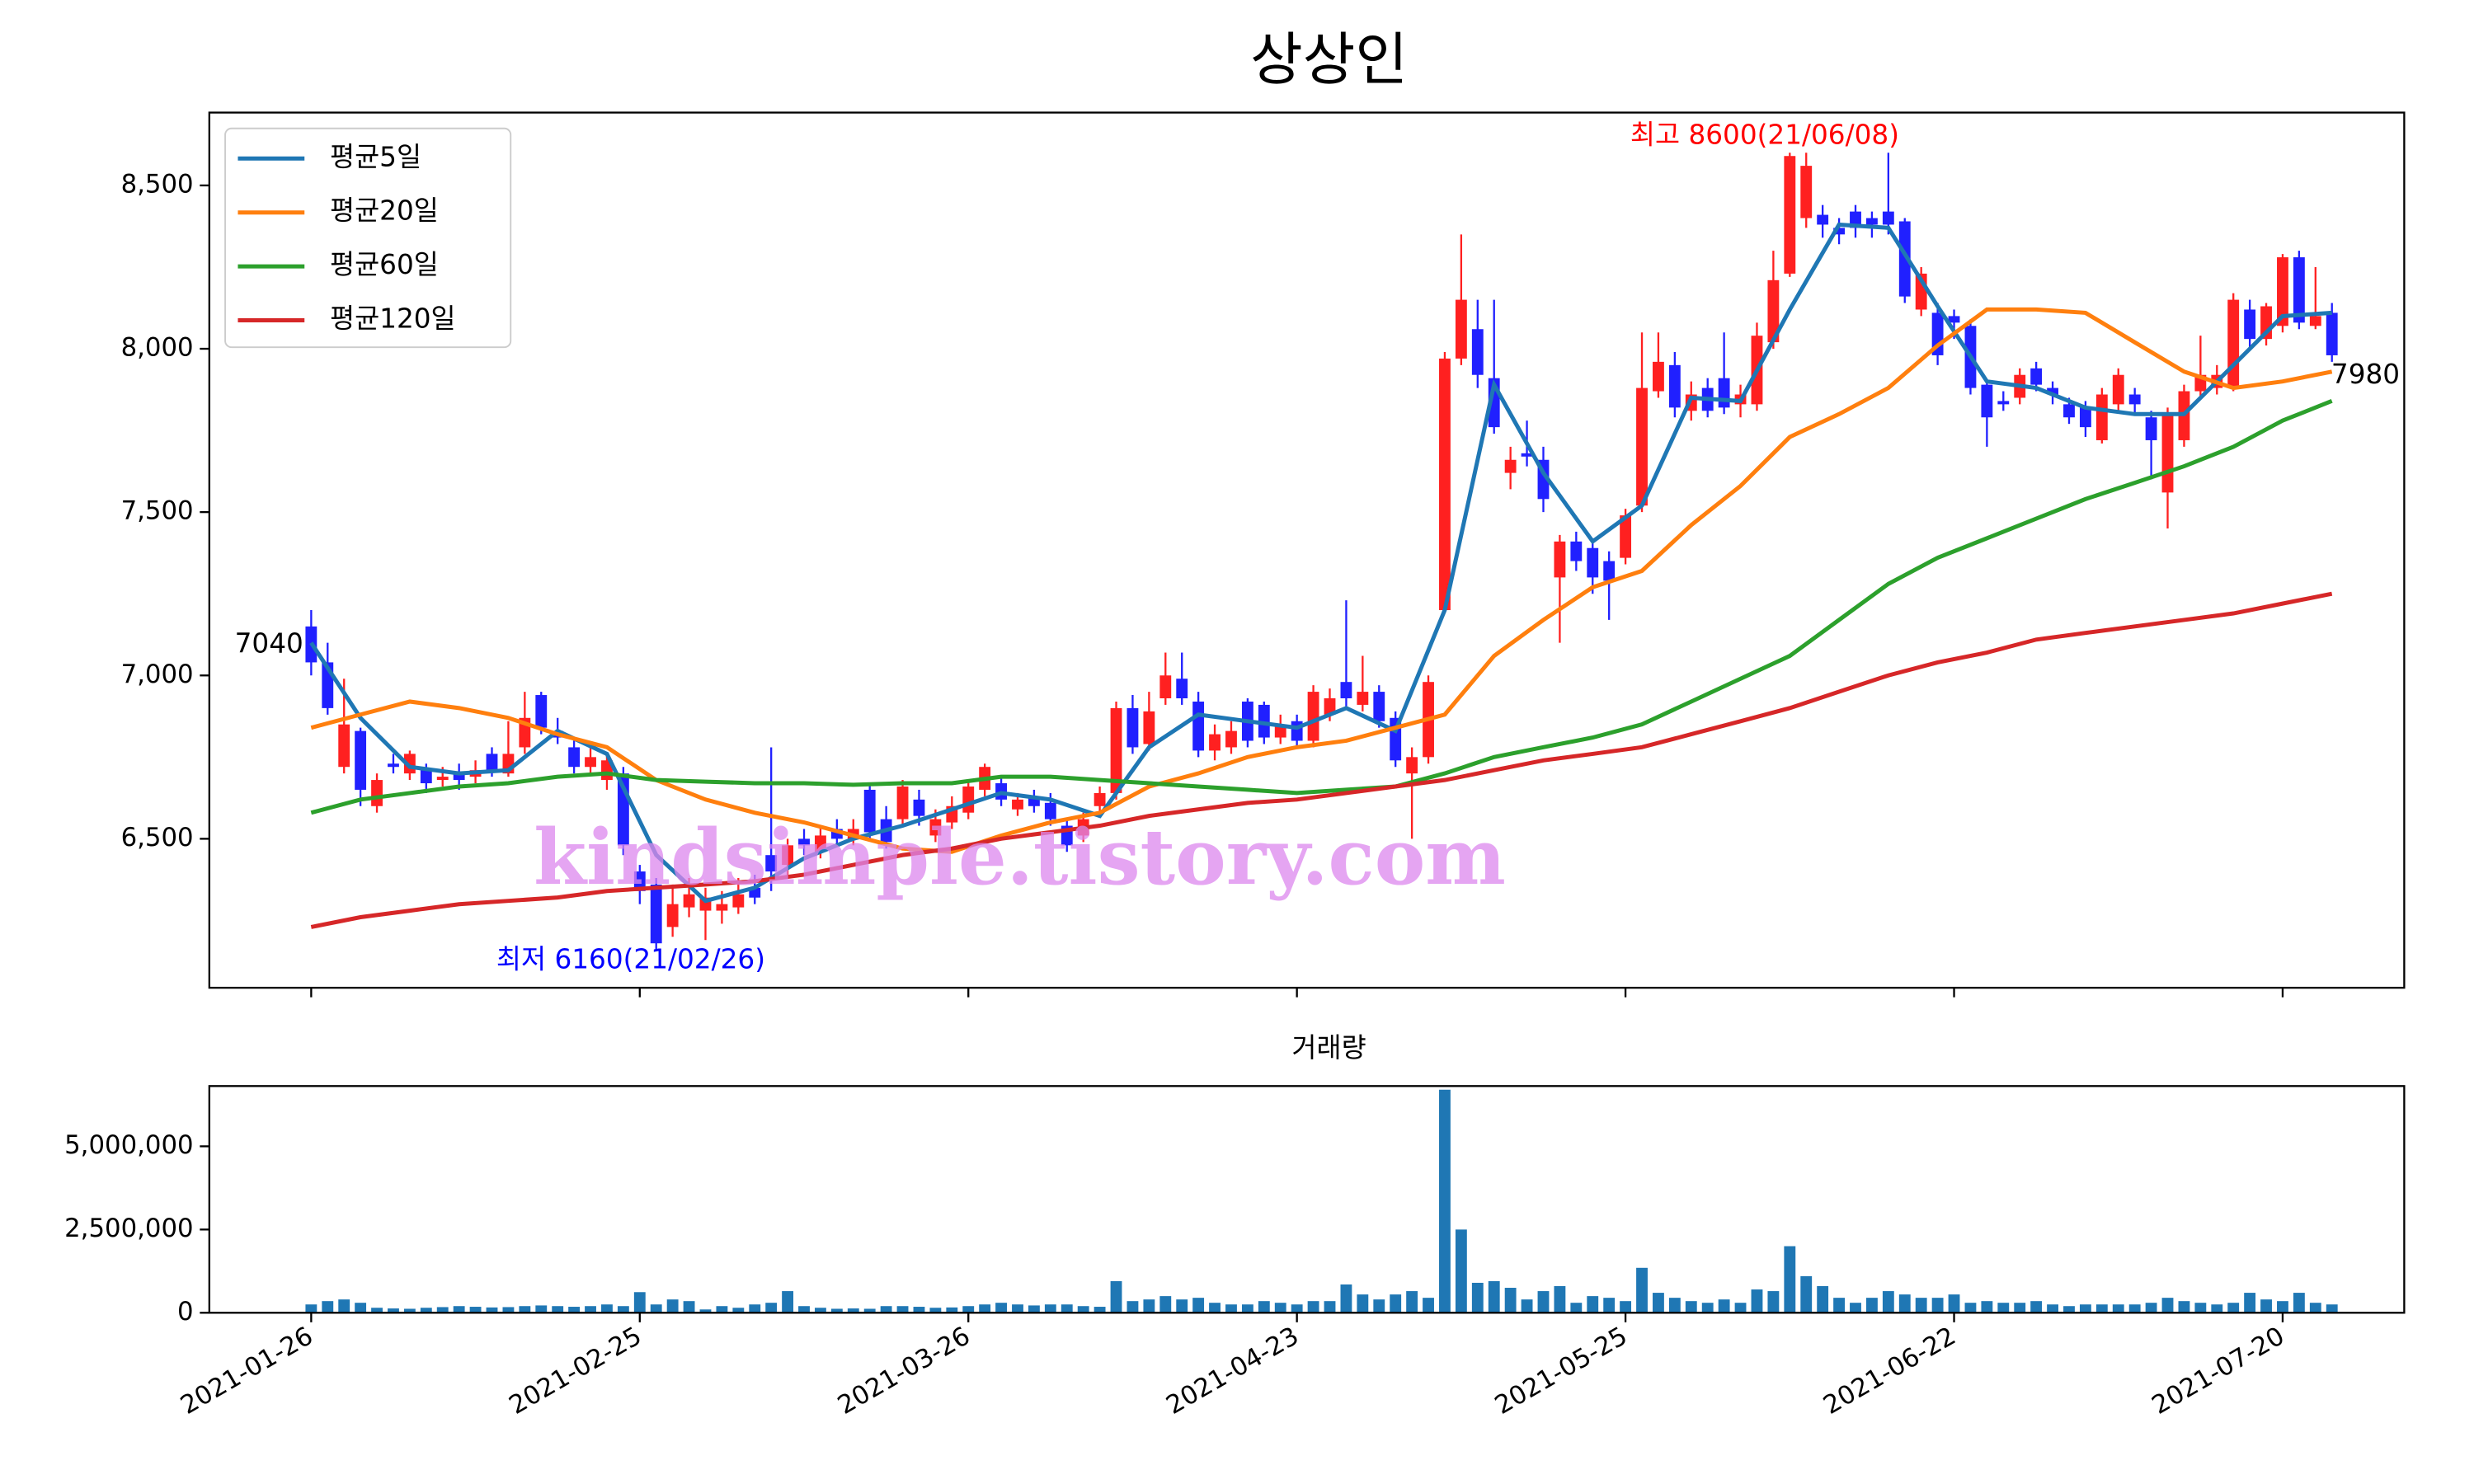  What do you see at coordinates (384, 211) in the screenshot?
I see `legend-label: 평균20일` at bounding box center [384, 211].